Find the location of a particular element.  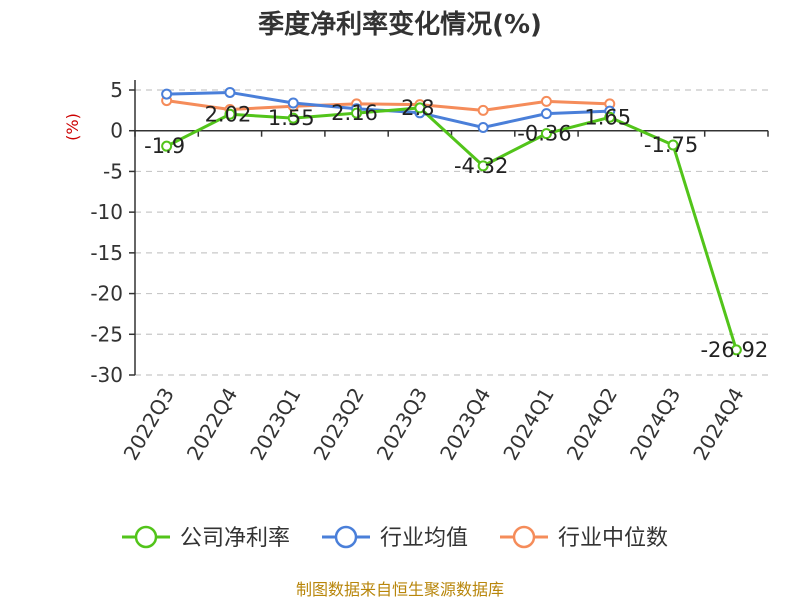

x-tick-label: 2022Q3 is located at coordinates (149, 424).